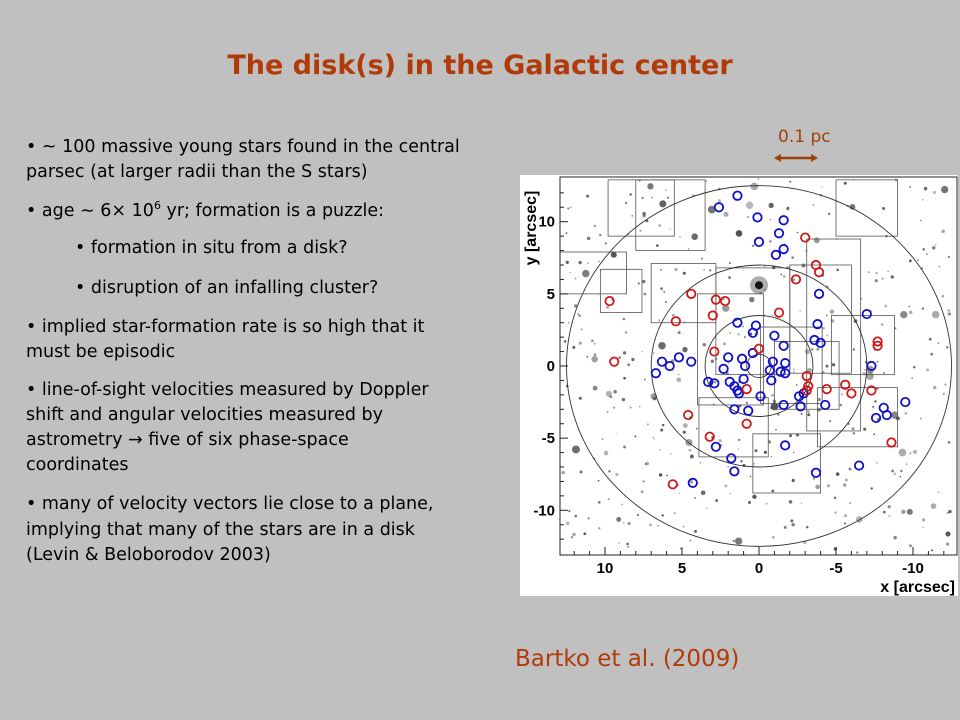  Describe the element at coordinates (682, 568) in the screenshot. I see `x-tick-label: 5` at that location.